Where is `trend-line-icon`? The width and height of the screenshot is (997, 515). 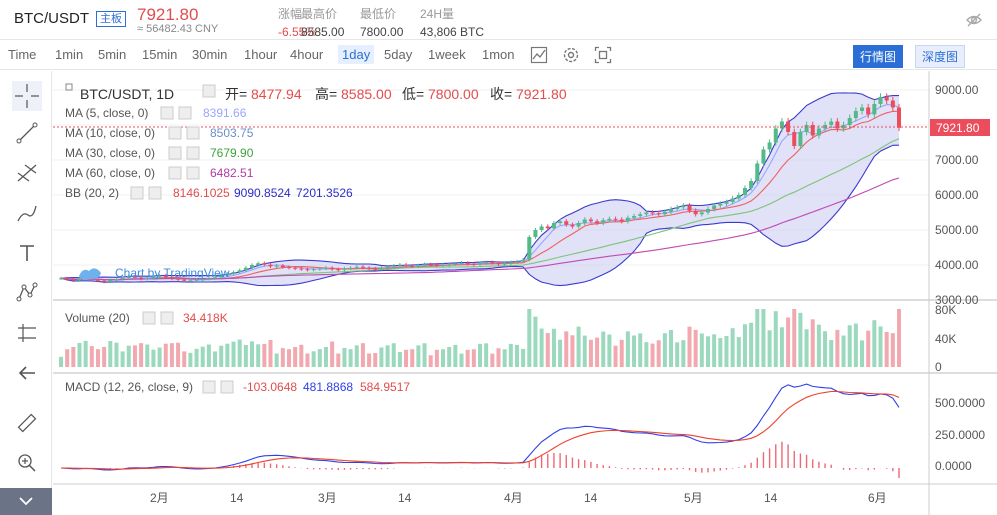 trend-line-icon is located at coordinates (27, 133).